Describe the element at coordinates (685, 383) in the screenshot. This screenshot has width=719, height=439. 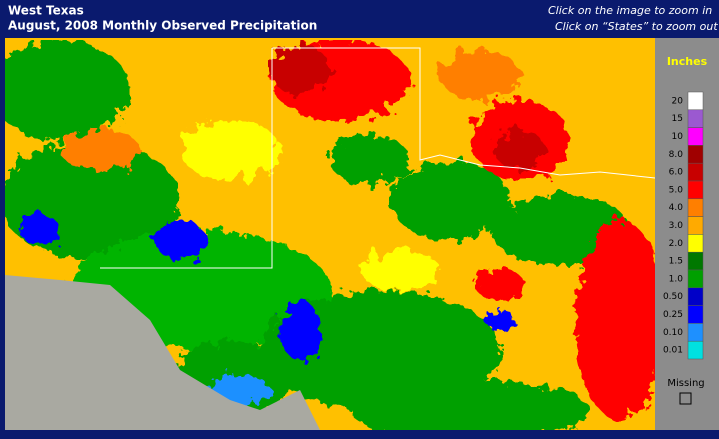
I see `missing-label: Missing` at that location.